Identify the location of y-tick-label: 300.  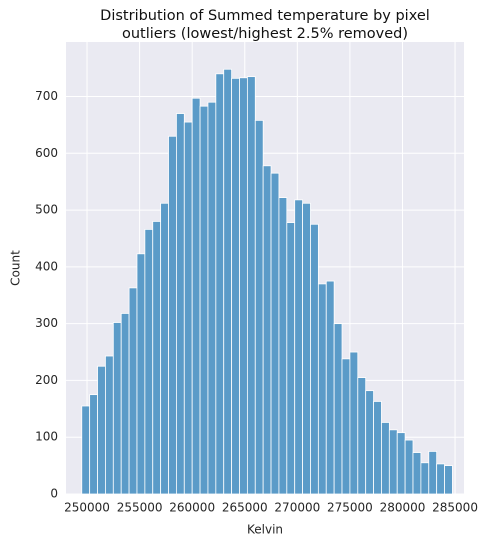
(46, 323).